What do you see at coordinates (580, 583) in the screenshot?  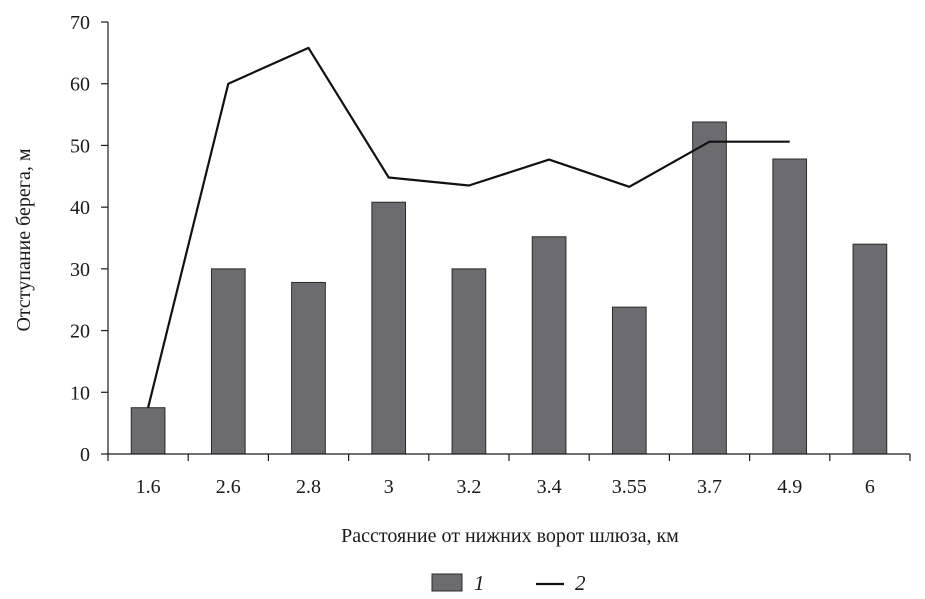 I see `legend-label-line: 2` at bounding box center [580, 583].